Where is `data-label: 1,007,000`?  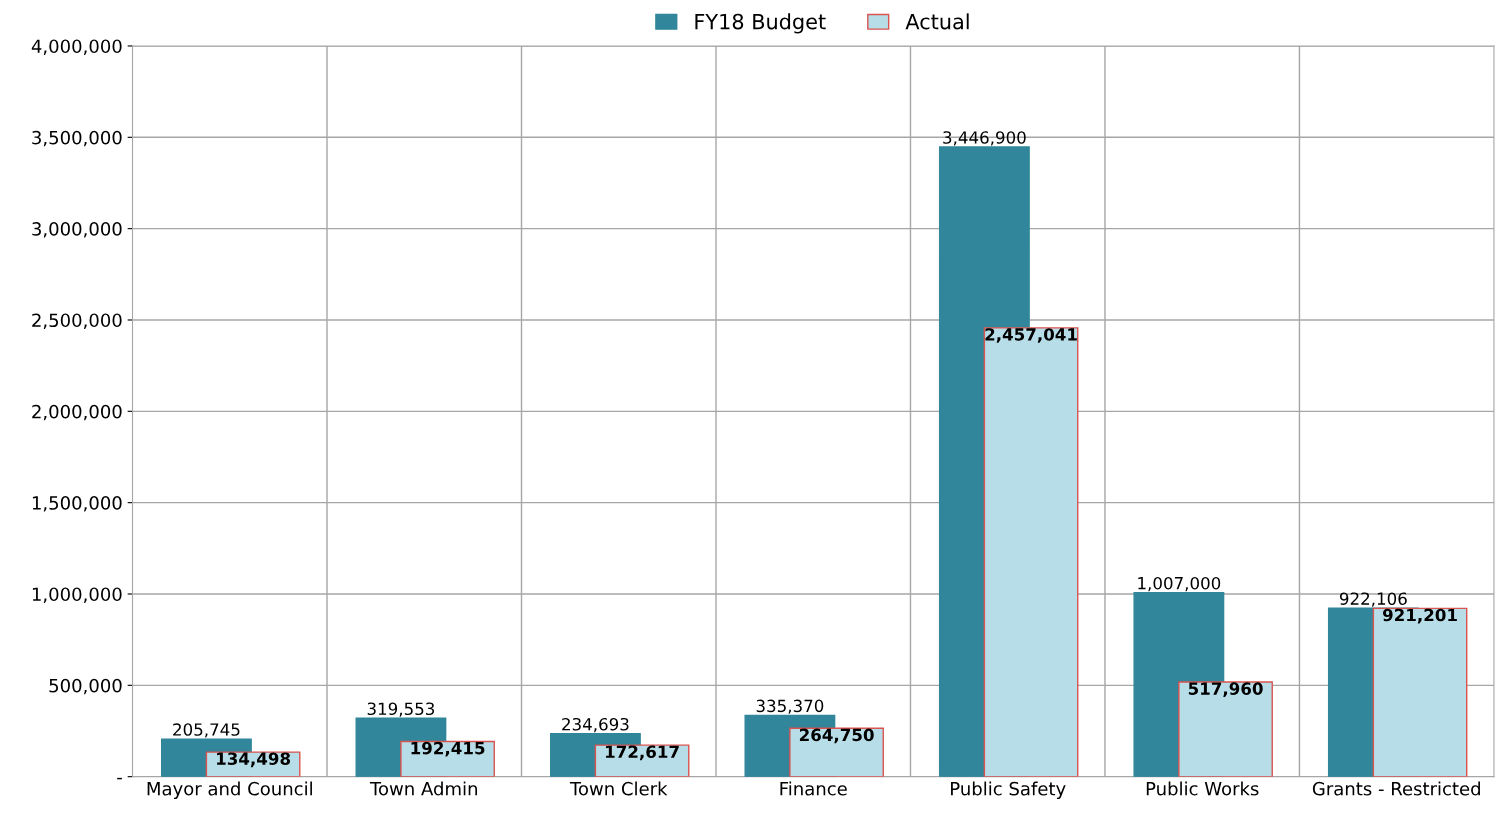 data-label: 1,007,000 is located at coordinates (1179, 584).